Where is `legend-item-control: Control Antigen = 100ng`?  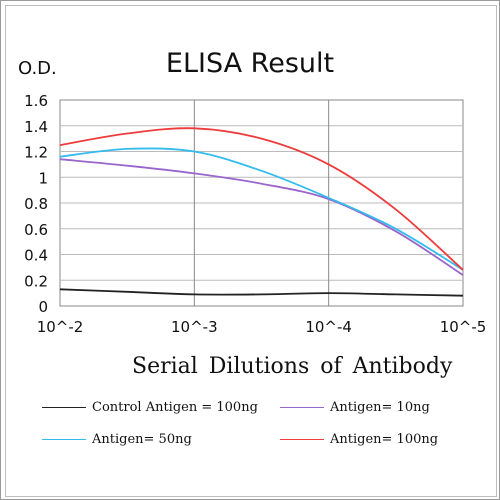
legend-item-control: Control Antigen = 100ng is located at coordinates (150, 407).